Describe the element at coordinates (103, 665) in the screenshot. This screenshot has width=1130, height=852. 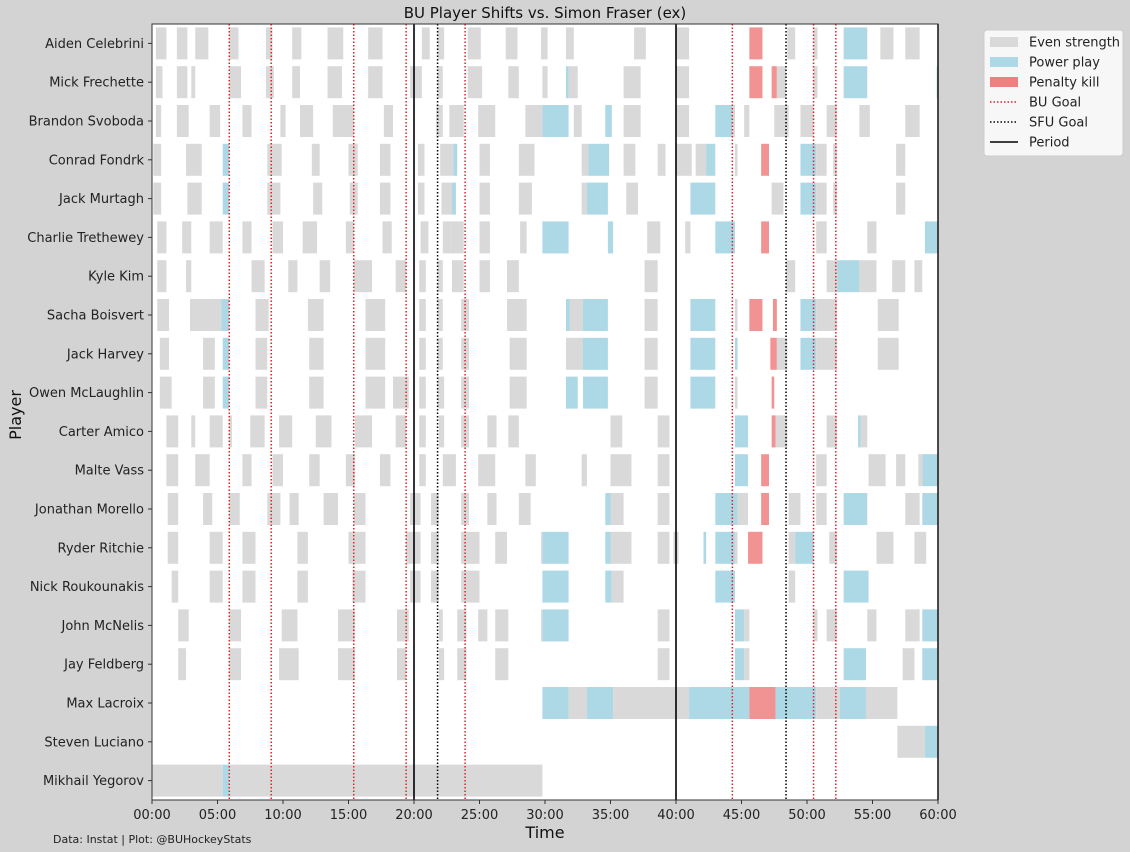
I see `y-tick-label-jay-feldberg: Jay Feldberg` at that location.